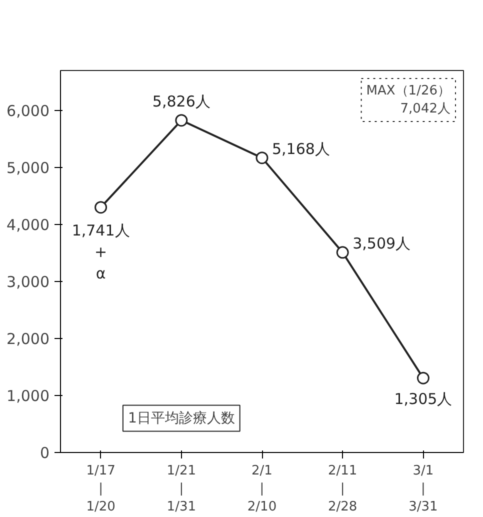  I want to click on annotation: MAX（1/26） 7,042人, so click(408, 100).